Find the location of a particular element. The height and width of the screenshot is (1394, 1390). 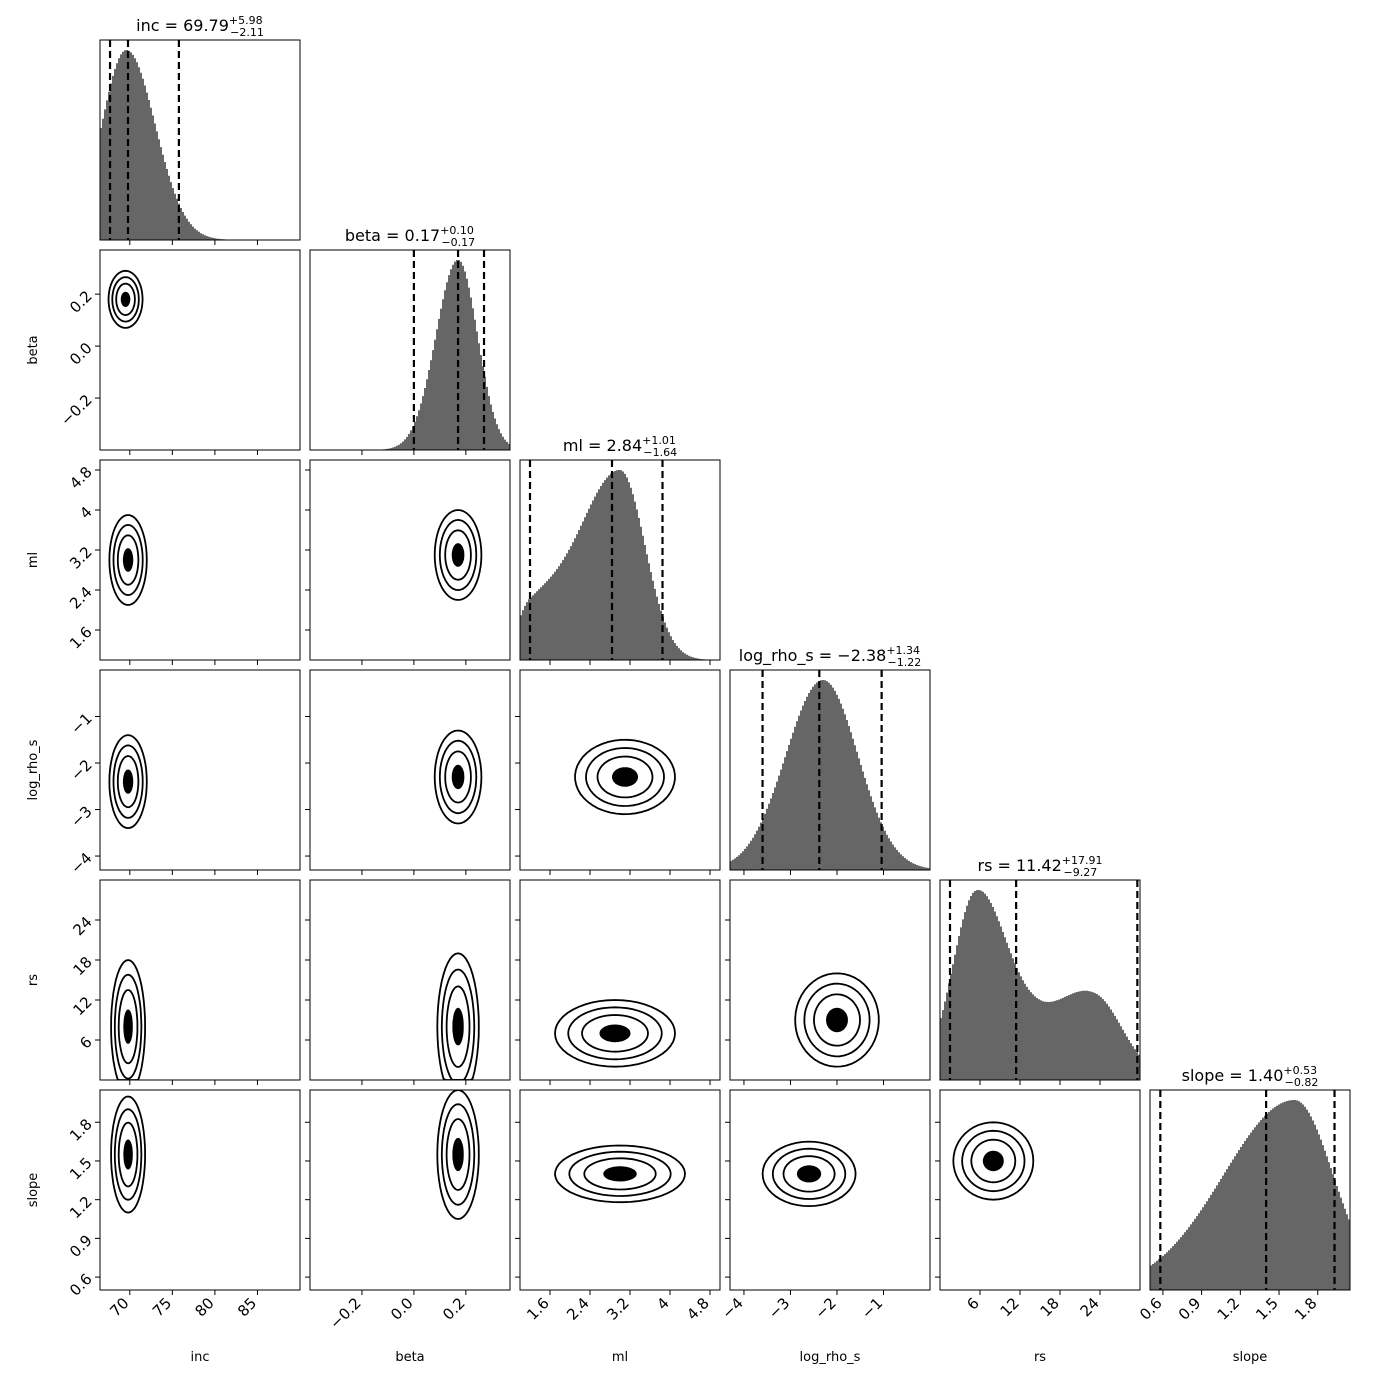

panel-slope-hist: slope = 1.40+0.53 −0.82 0.6 0.9 1.2 1.5 1.8 is located at coordinates (1243, 1194).